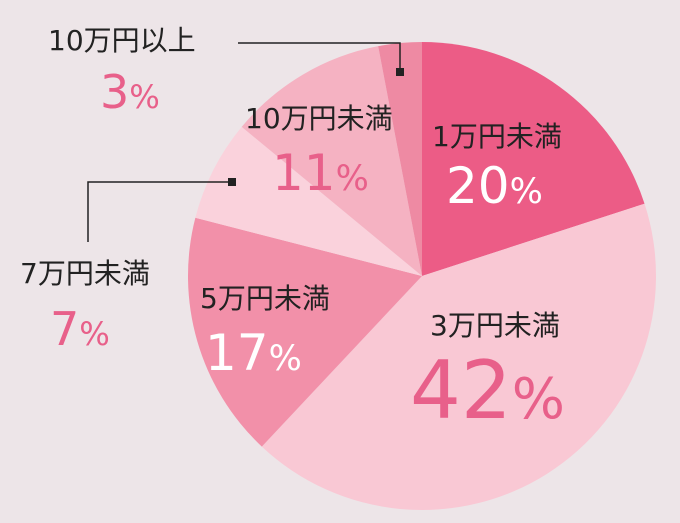 Image resolution: width=680 pixels, height=523 pixels. I want to click on slice-label: 1万円未満, so click(497, 136).